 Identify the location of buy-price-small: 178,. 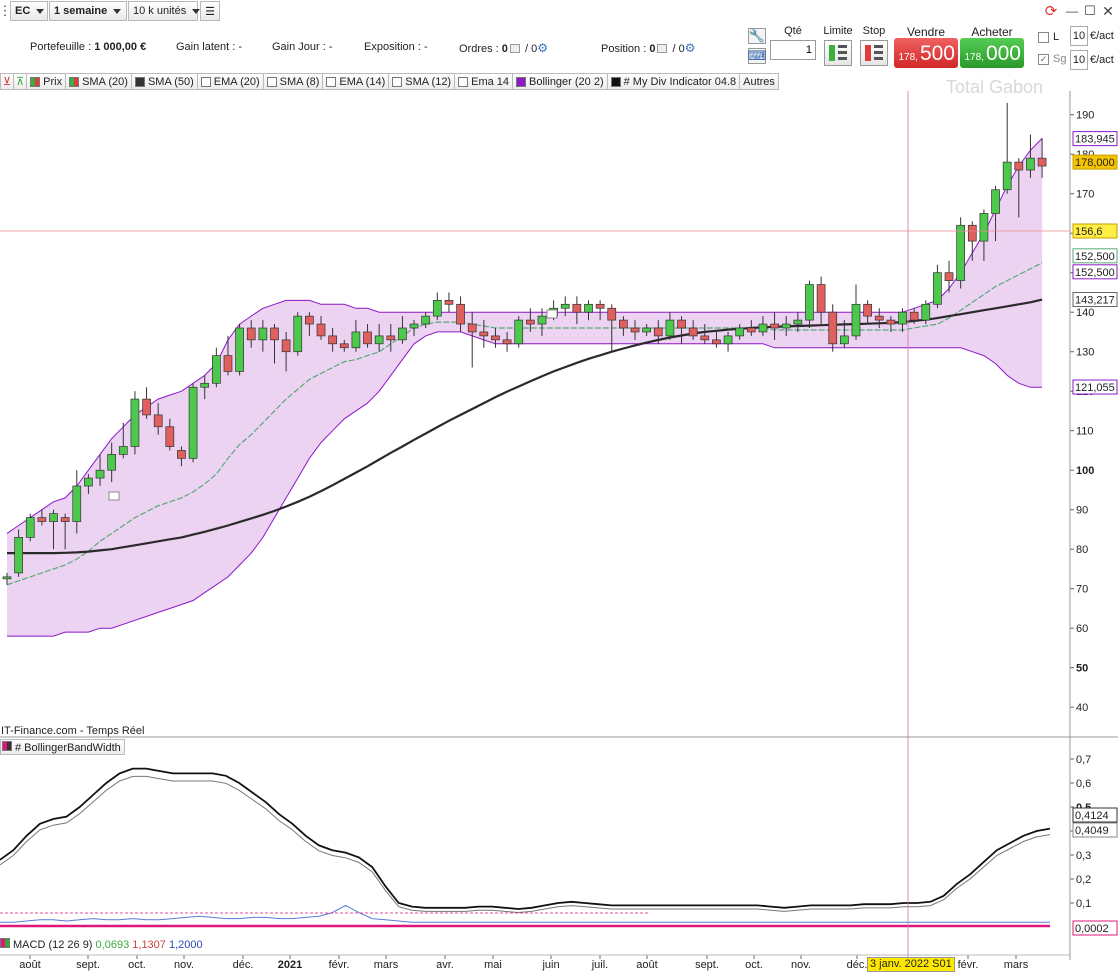
(974, 57).